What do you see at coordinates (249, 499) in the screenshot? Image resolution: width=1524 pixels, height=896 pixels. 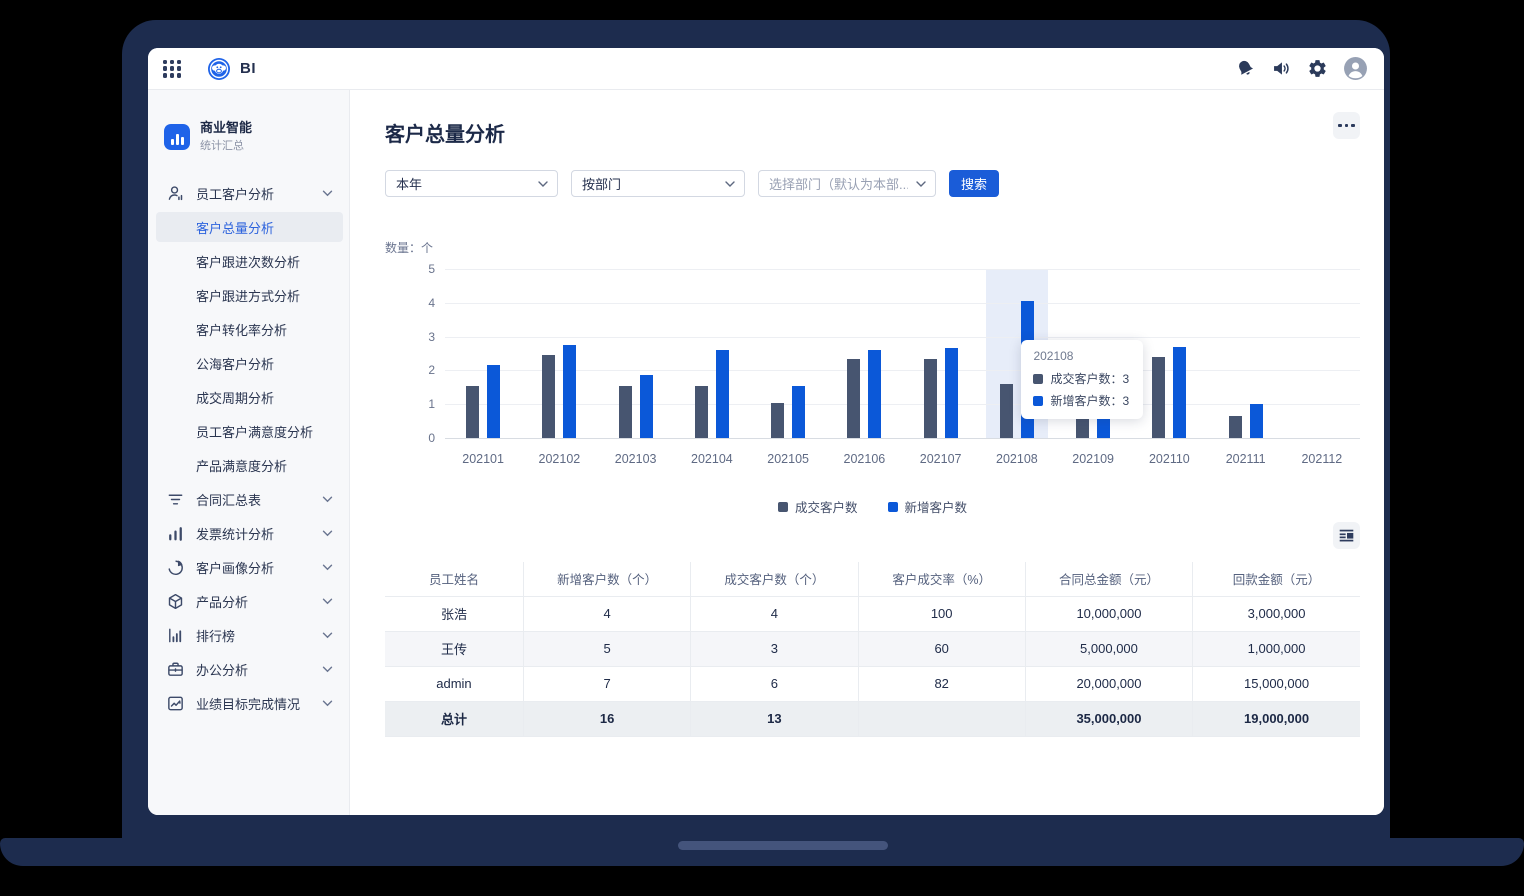 I see `sidebar-item-contract-summary: 合同汇总表` at bounding box center [249, 499].